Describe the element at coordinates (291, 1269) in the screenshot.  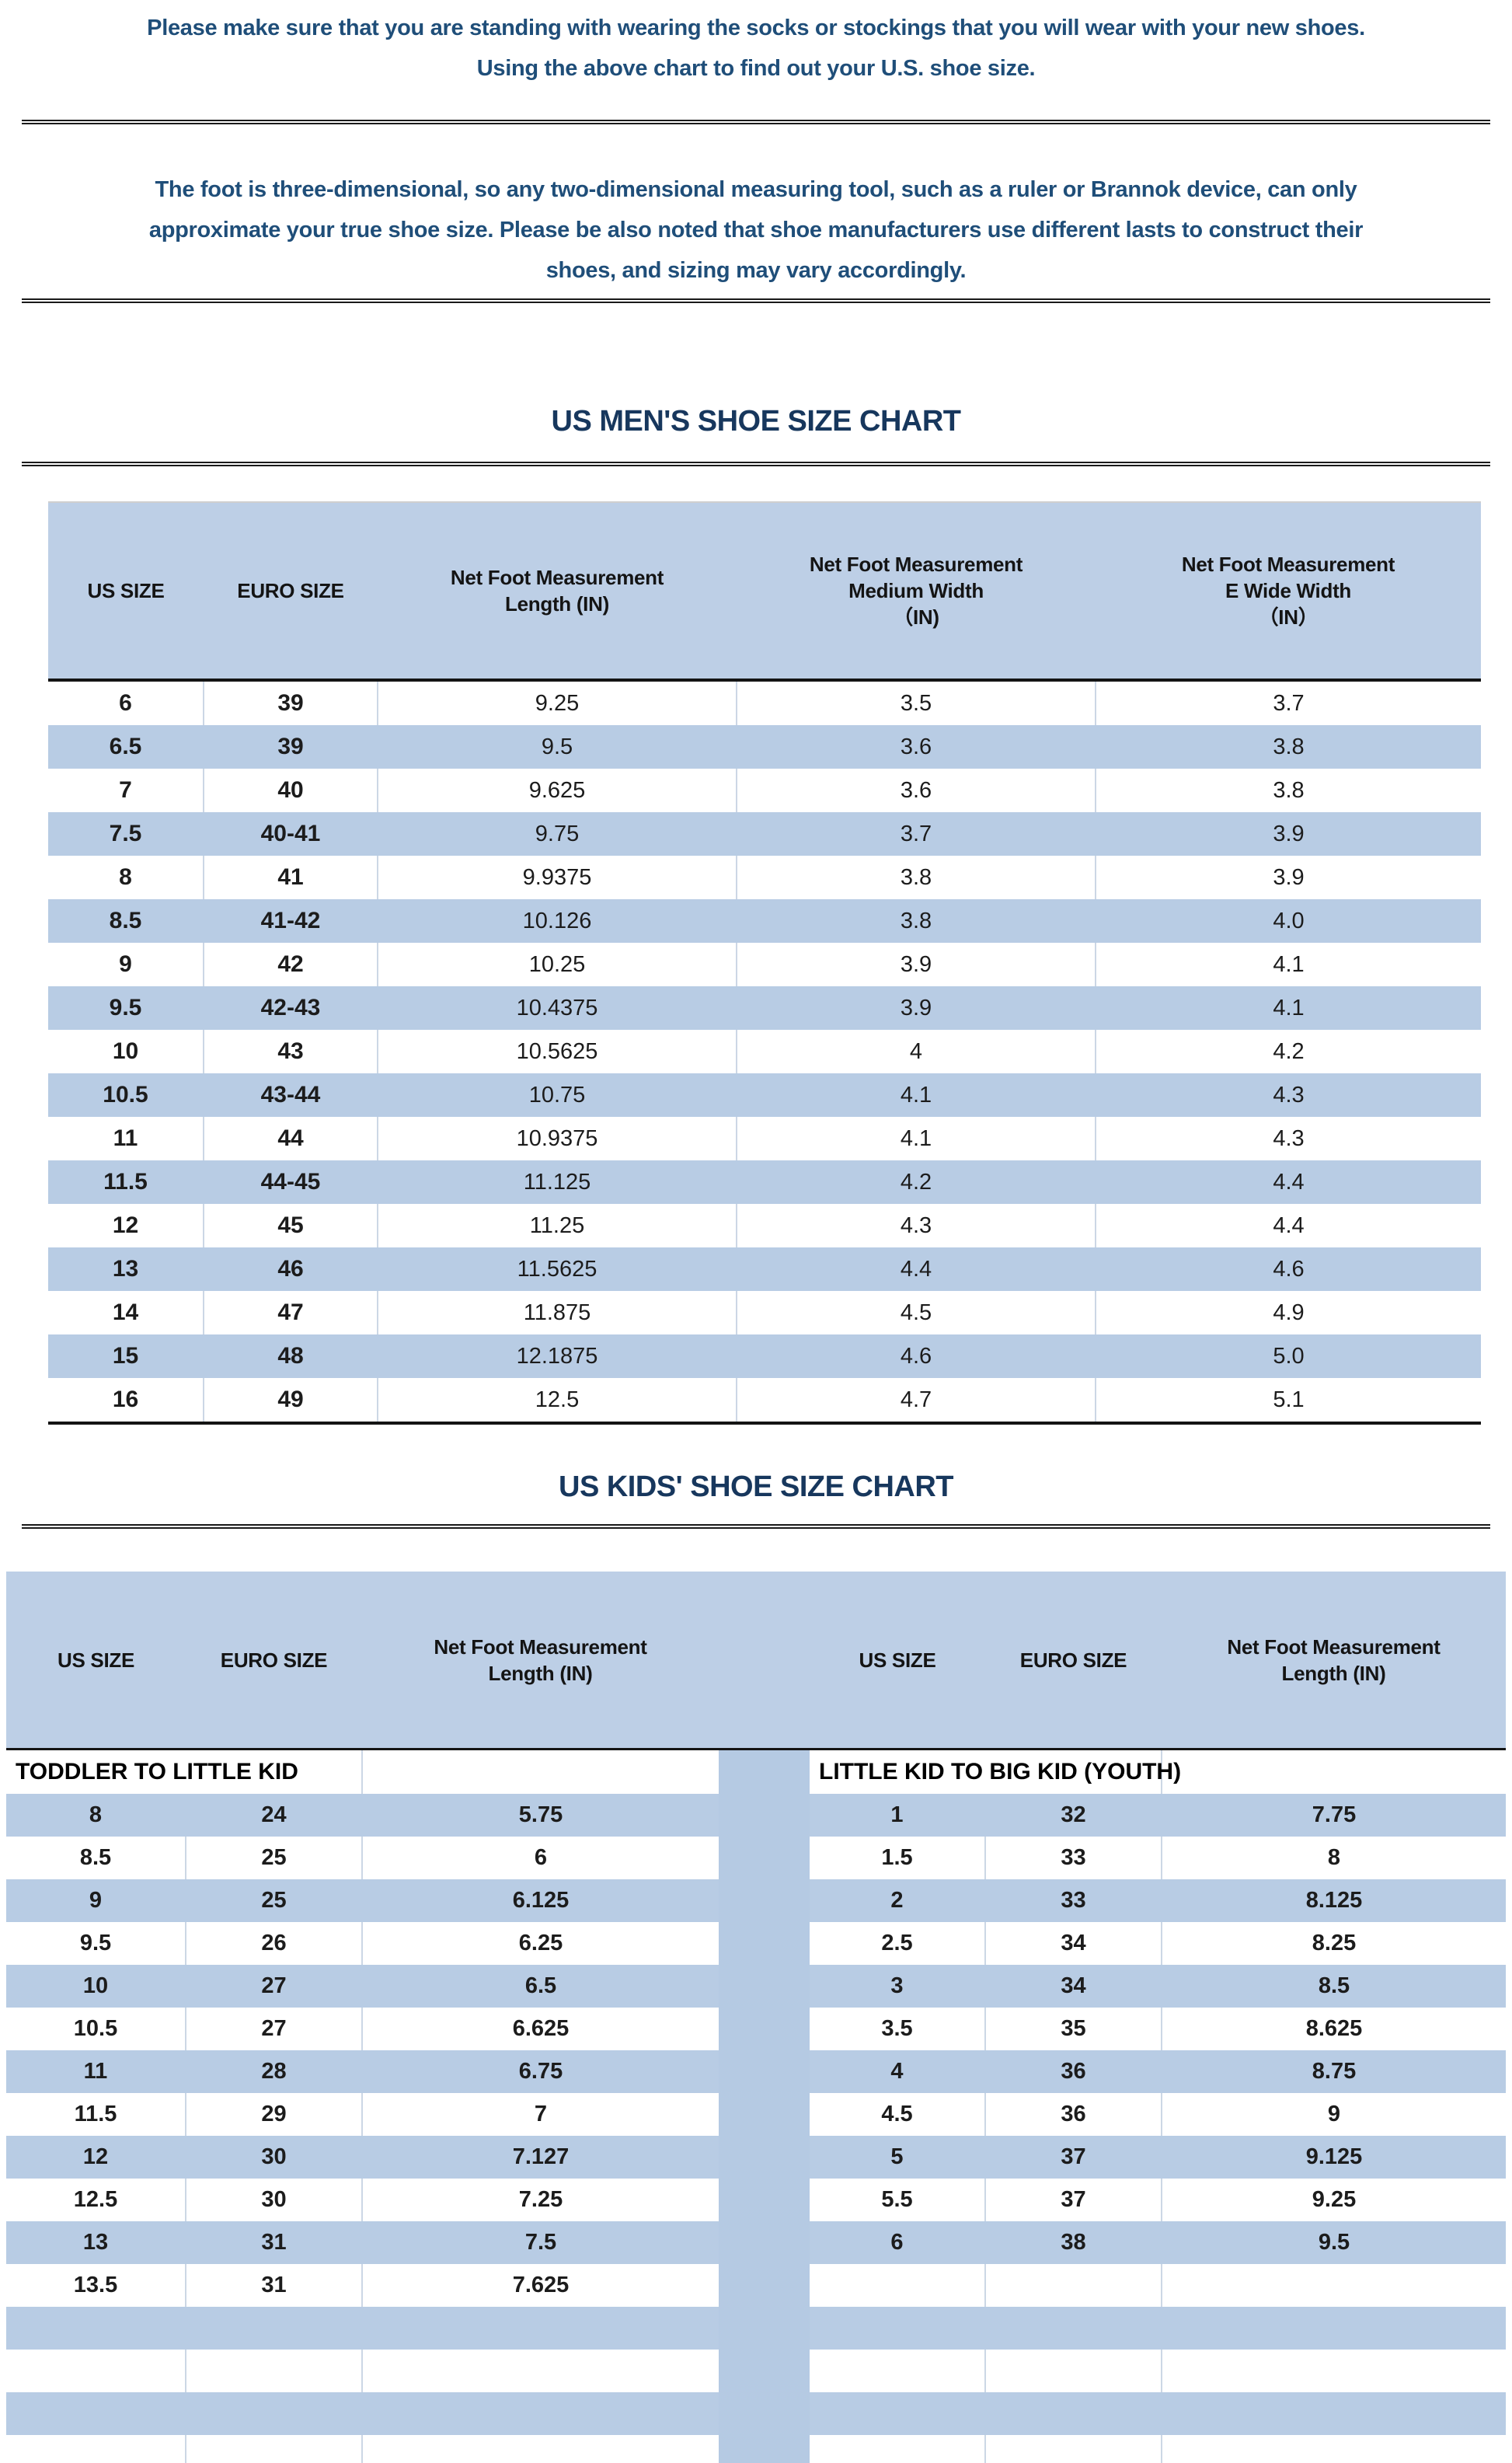
I see `euro-size-cell: 46` at that location.